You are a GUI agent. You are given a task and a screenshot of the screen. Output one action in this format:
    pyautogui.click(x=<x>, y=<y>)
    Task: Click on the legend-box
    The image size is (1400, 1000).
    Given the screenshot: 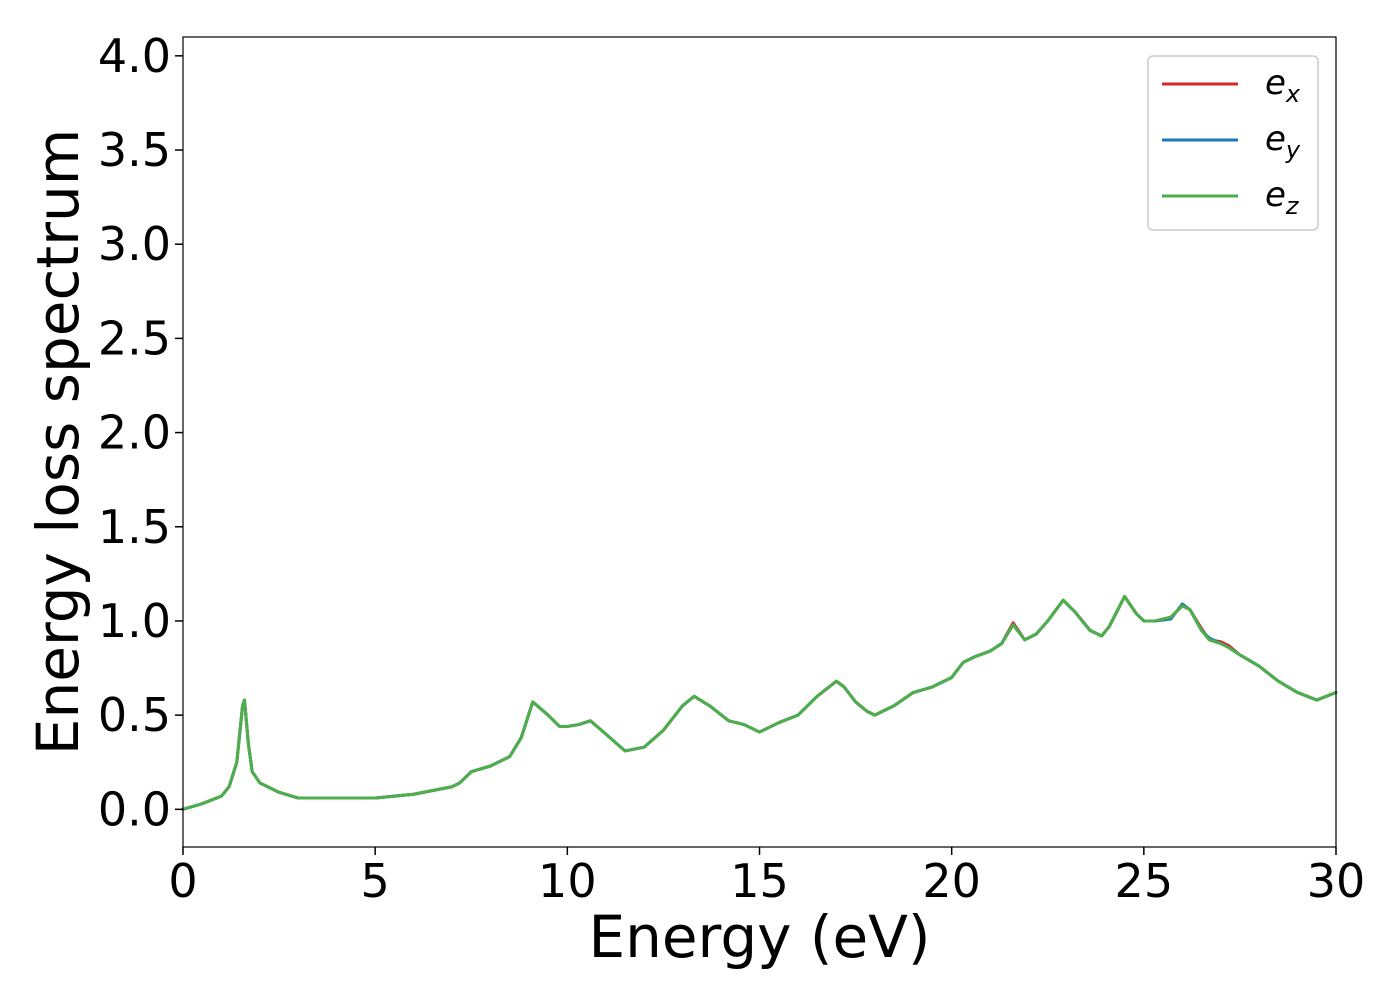 What is the action you would take?
    pyautogui.click(x=1233, y=143)
    